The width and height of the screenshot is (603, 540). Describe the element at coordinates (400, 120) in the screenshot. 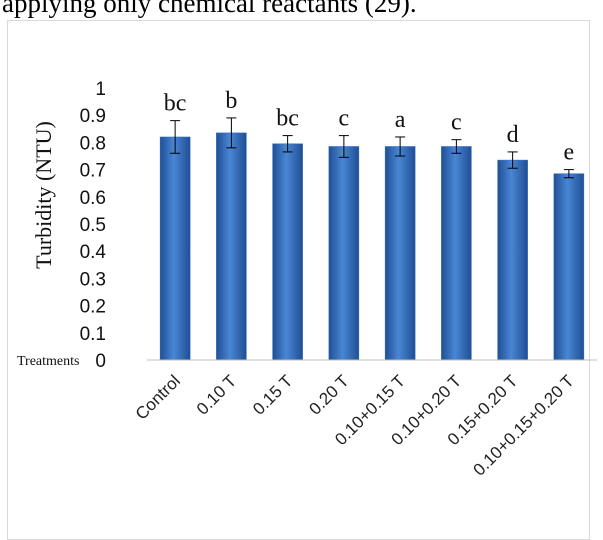

I see `significance-label: a` at that location.